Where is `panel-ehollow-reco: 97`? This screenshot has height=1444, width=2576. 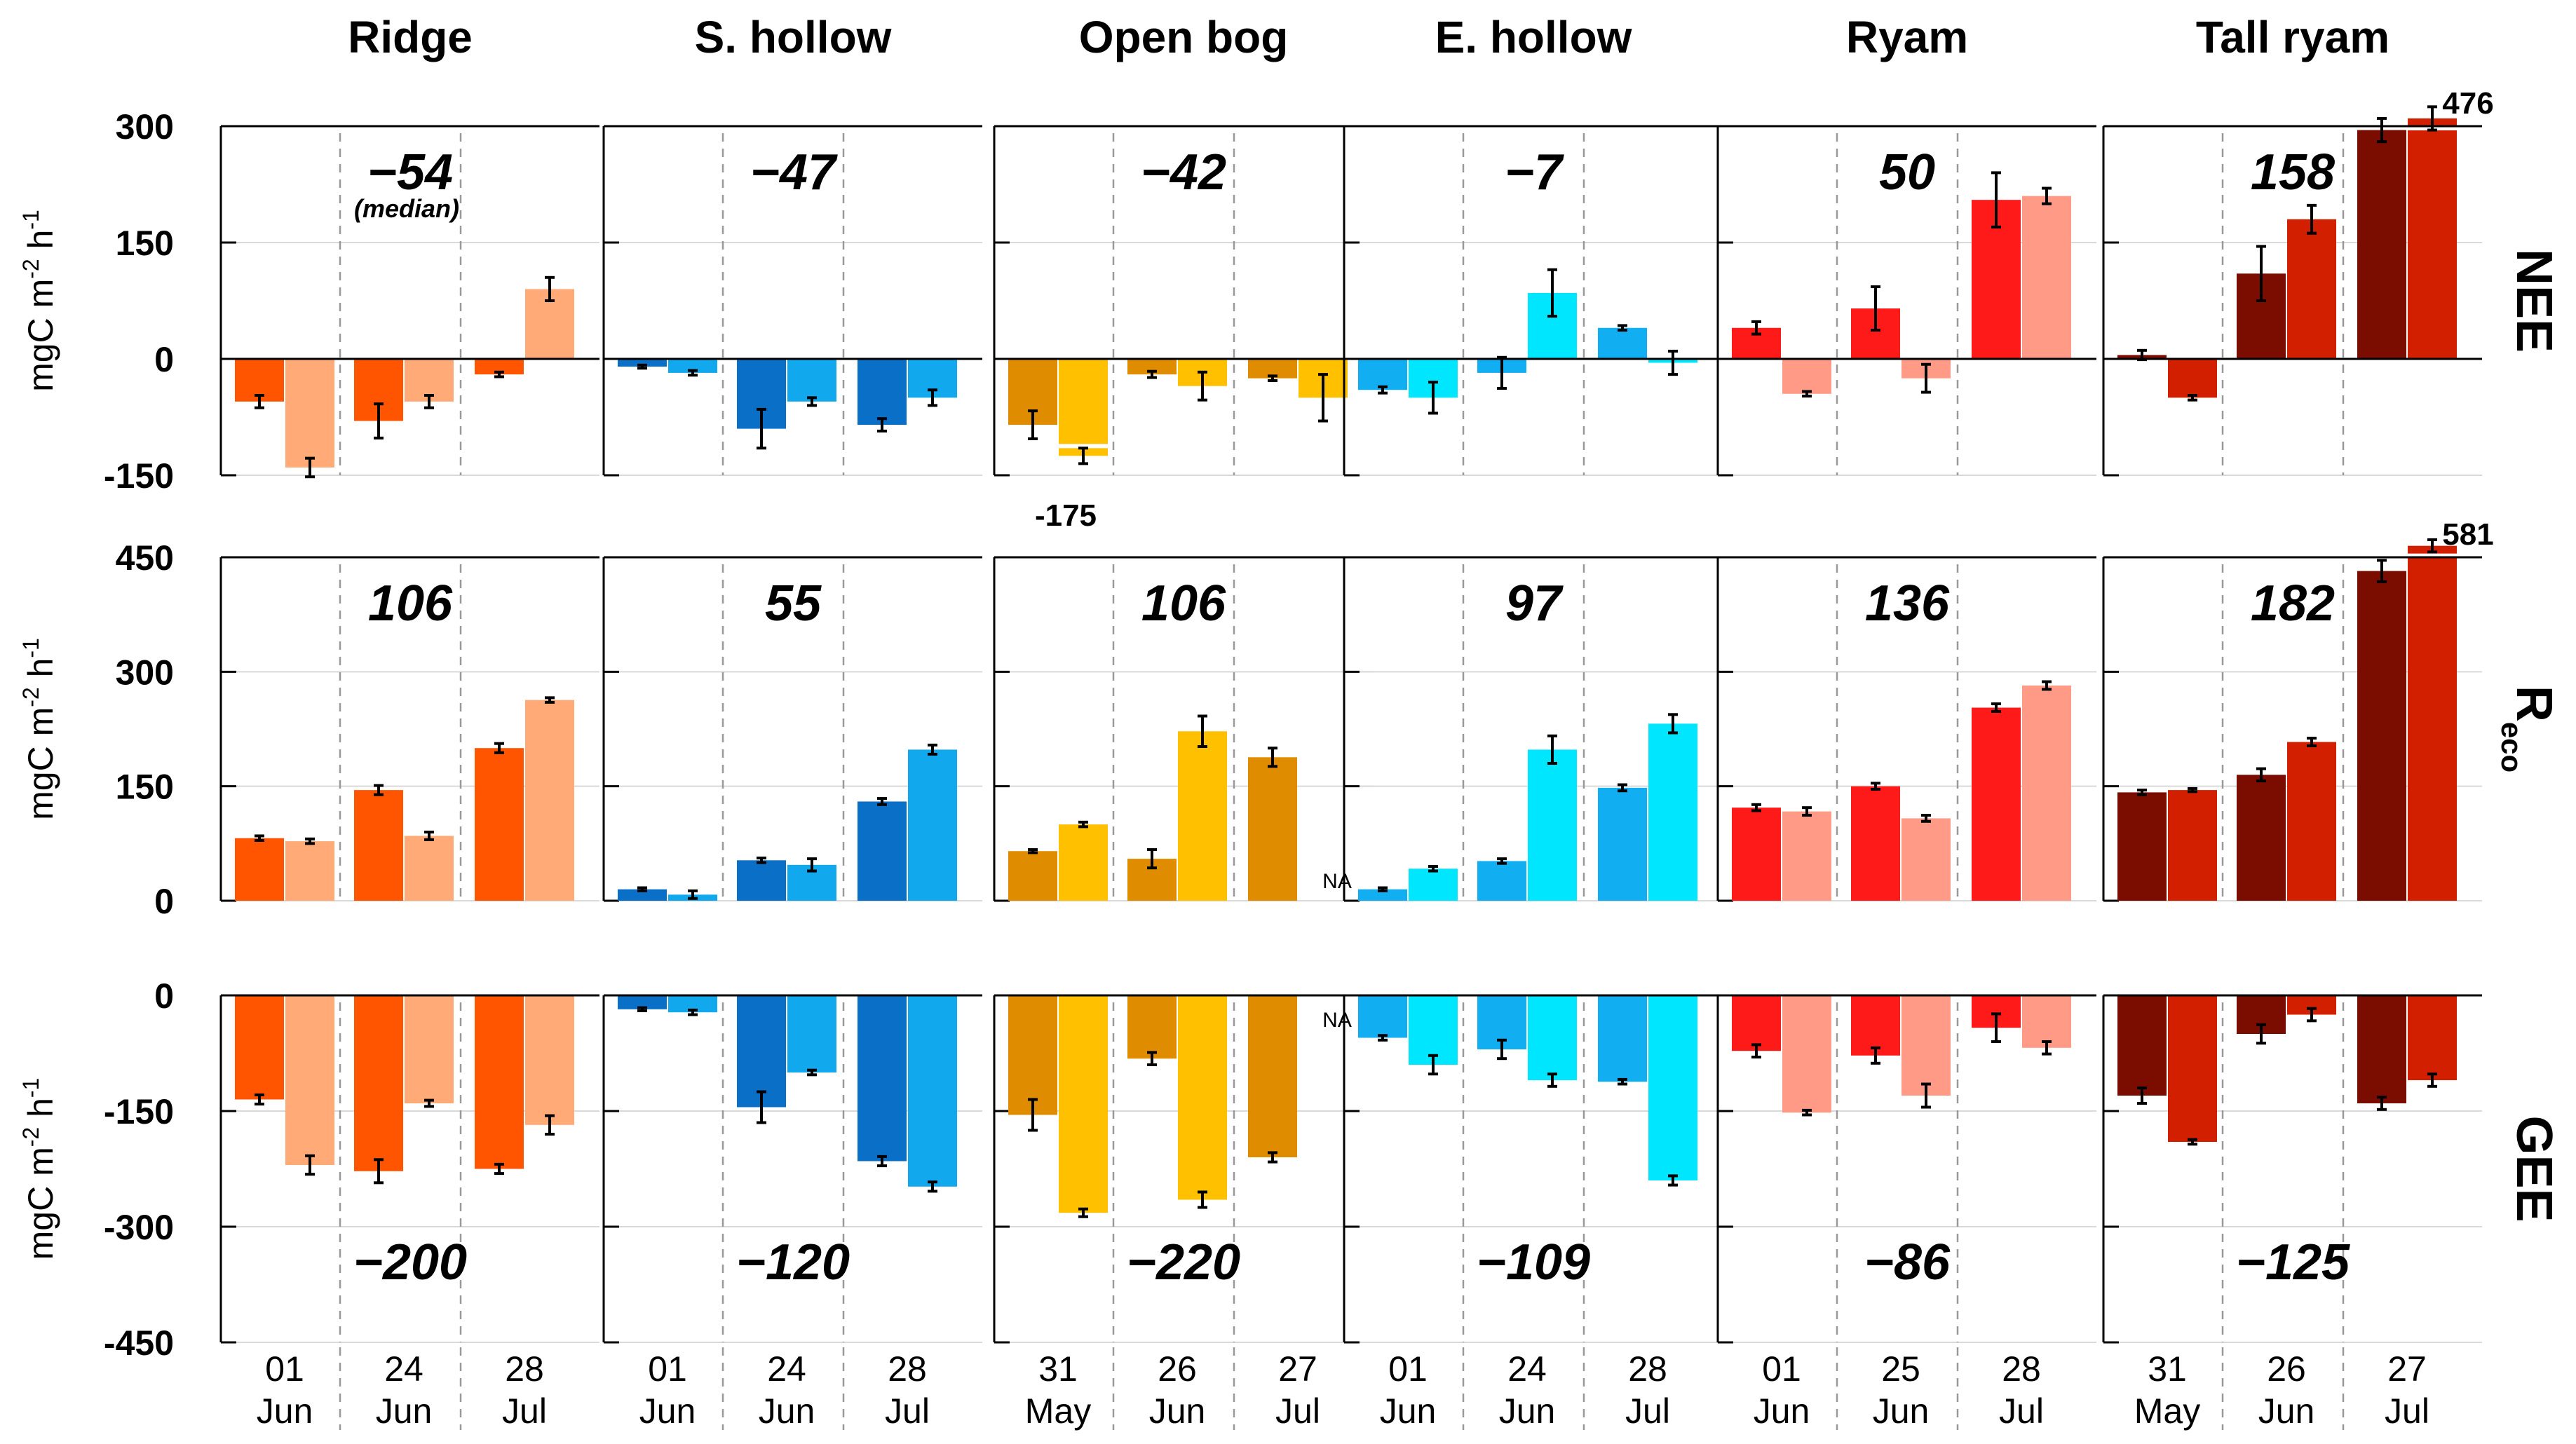
panel-ehollow-reco: 97 is located at coordinates (1533, 729).